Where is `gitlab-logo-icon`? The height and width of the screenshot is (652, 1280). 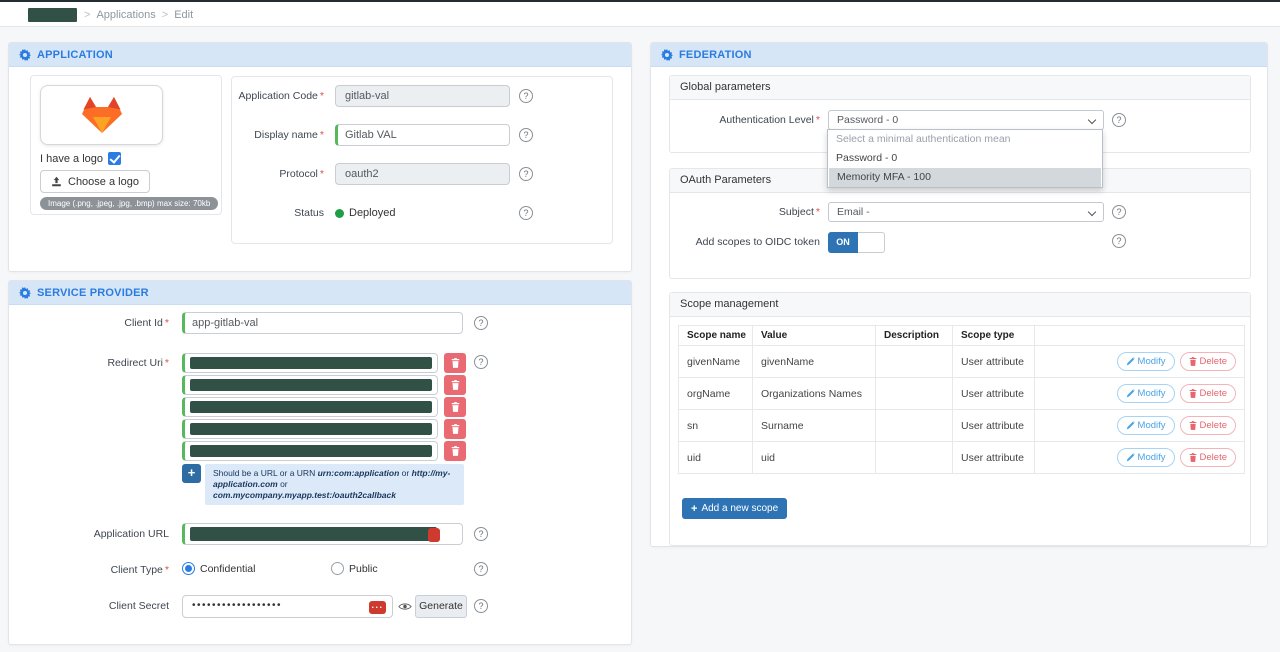 gitlab-logo-icon is located at coordinates (101, 115).